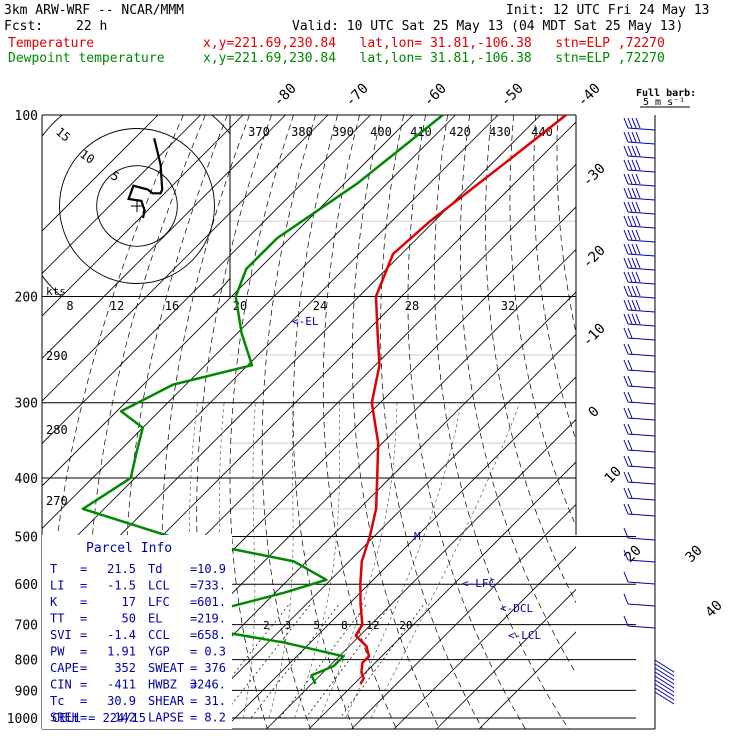 The height and width of the screenshot is (740, 740). Describe the element at coordinates (121, 652) in the screenshot. I see `parcel-value: 1.91` at that location.